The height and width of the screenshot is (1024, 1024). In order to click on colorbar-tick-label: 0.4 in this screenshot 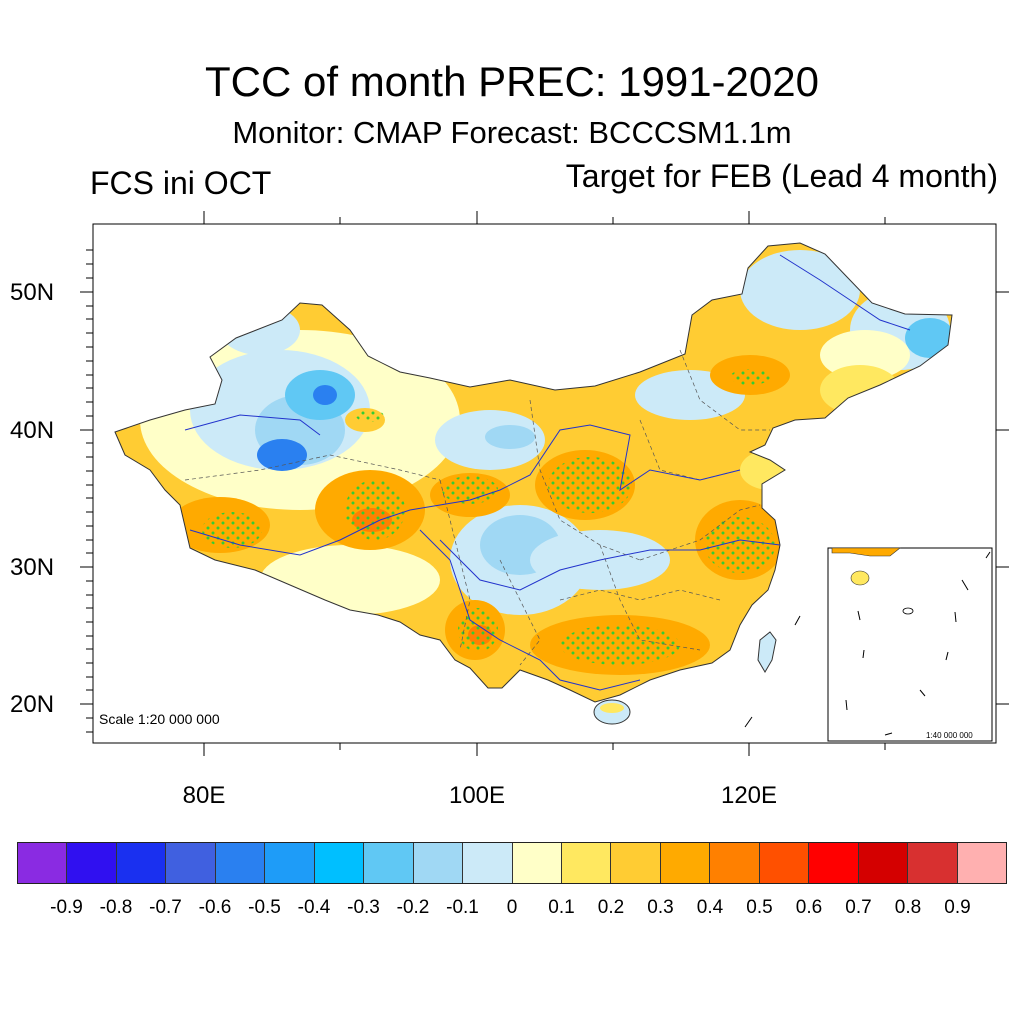, I will do `click(710, 907)`.